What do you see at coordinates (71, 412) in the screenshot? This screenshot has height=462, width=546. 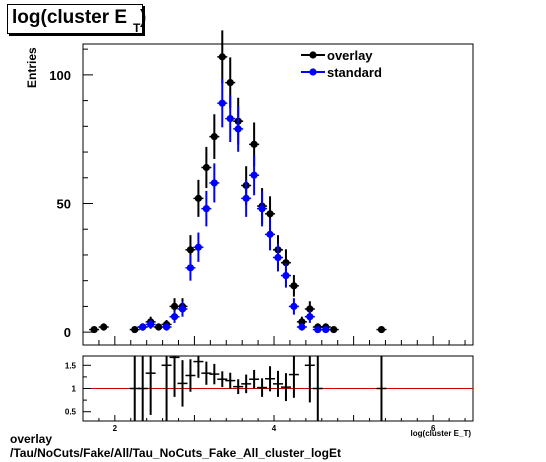 I see `ratio-y-tick-label: 0.5` at bounding box center [71, 412].